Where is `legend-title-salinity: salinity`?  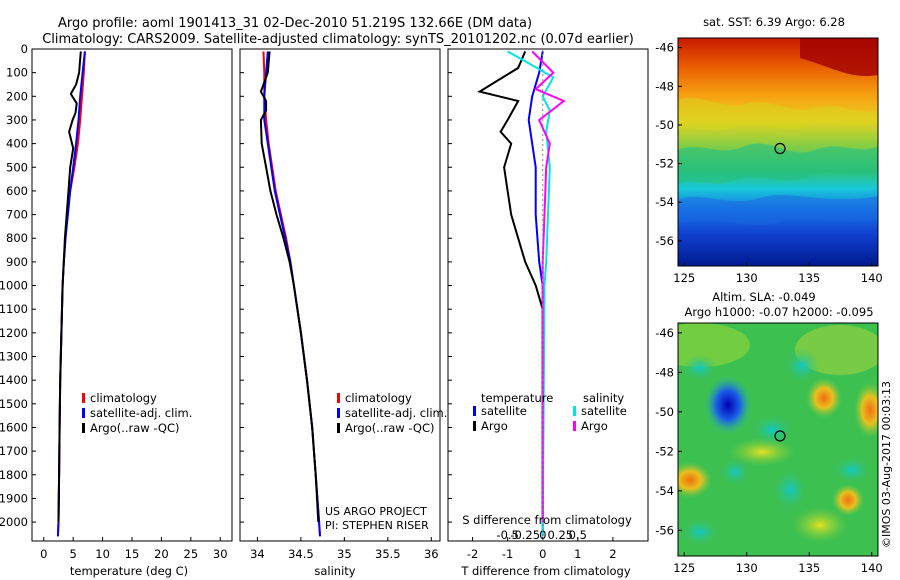 legend-title-salinity: salinity is located at coordinates (603, 398).